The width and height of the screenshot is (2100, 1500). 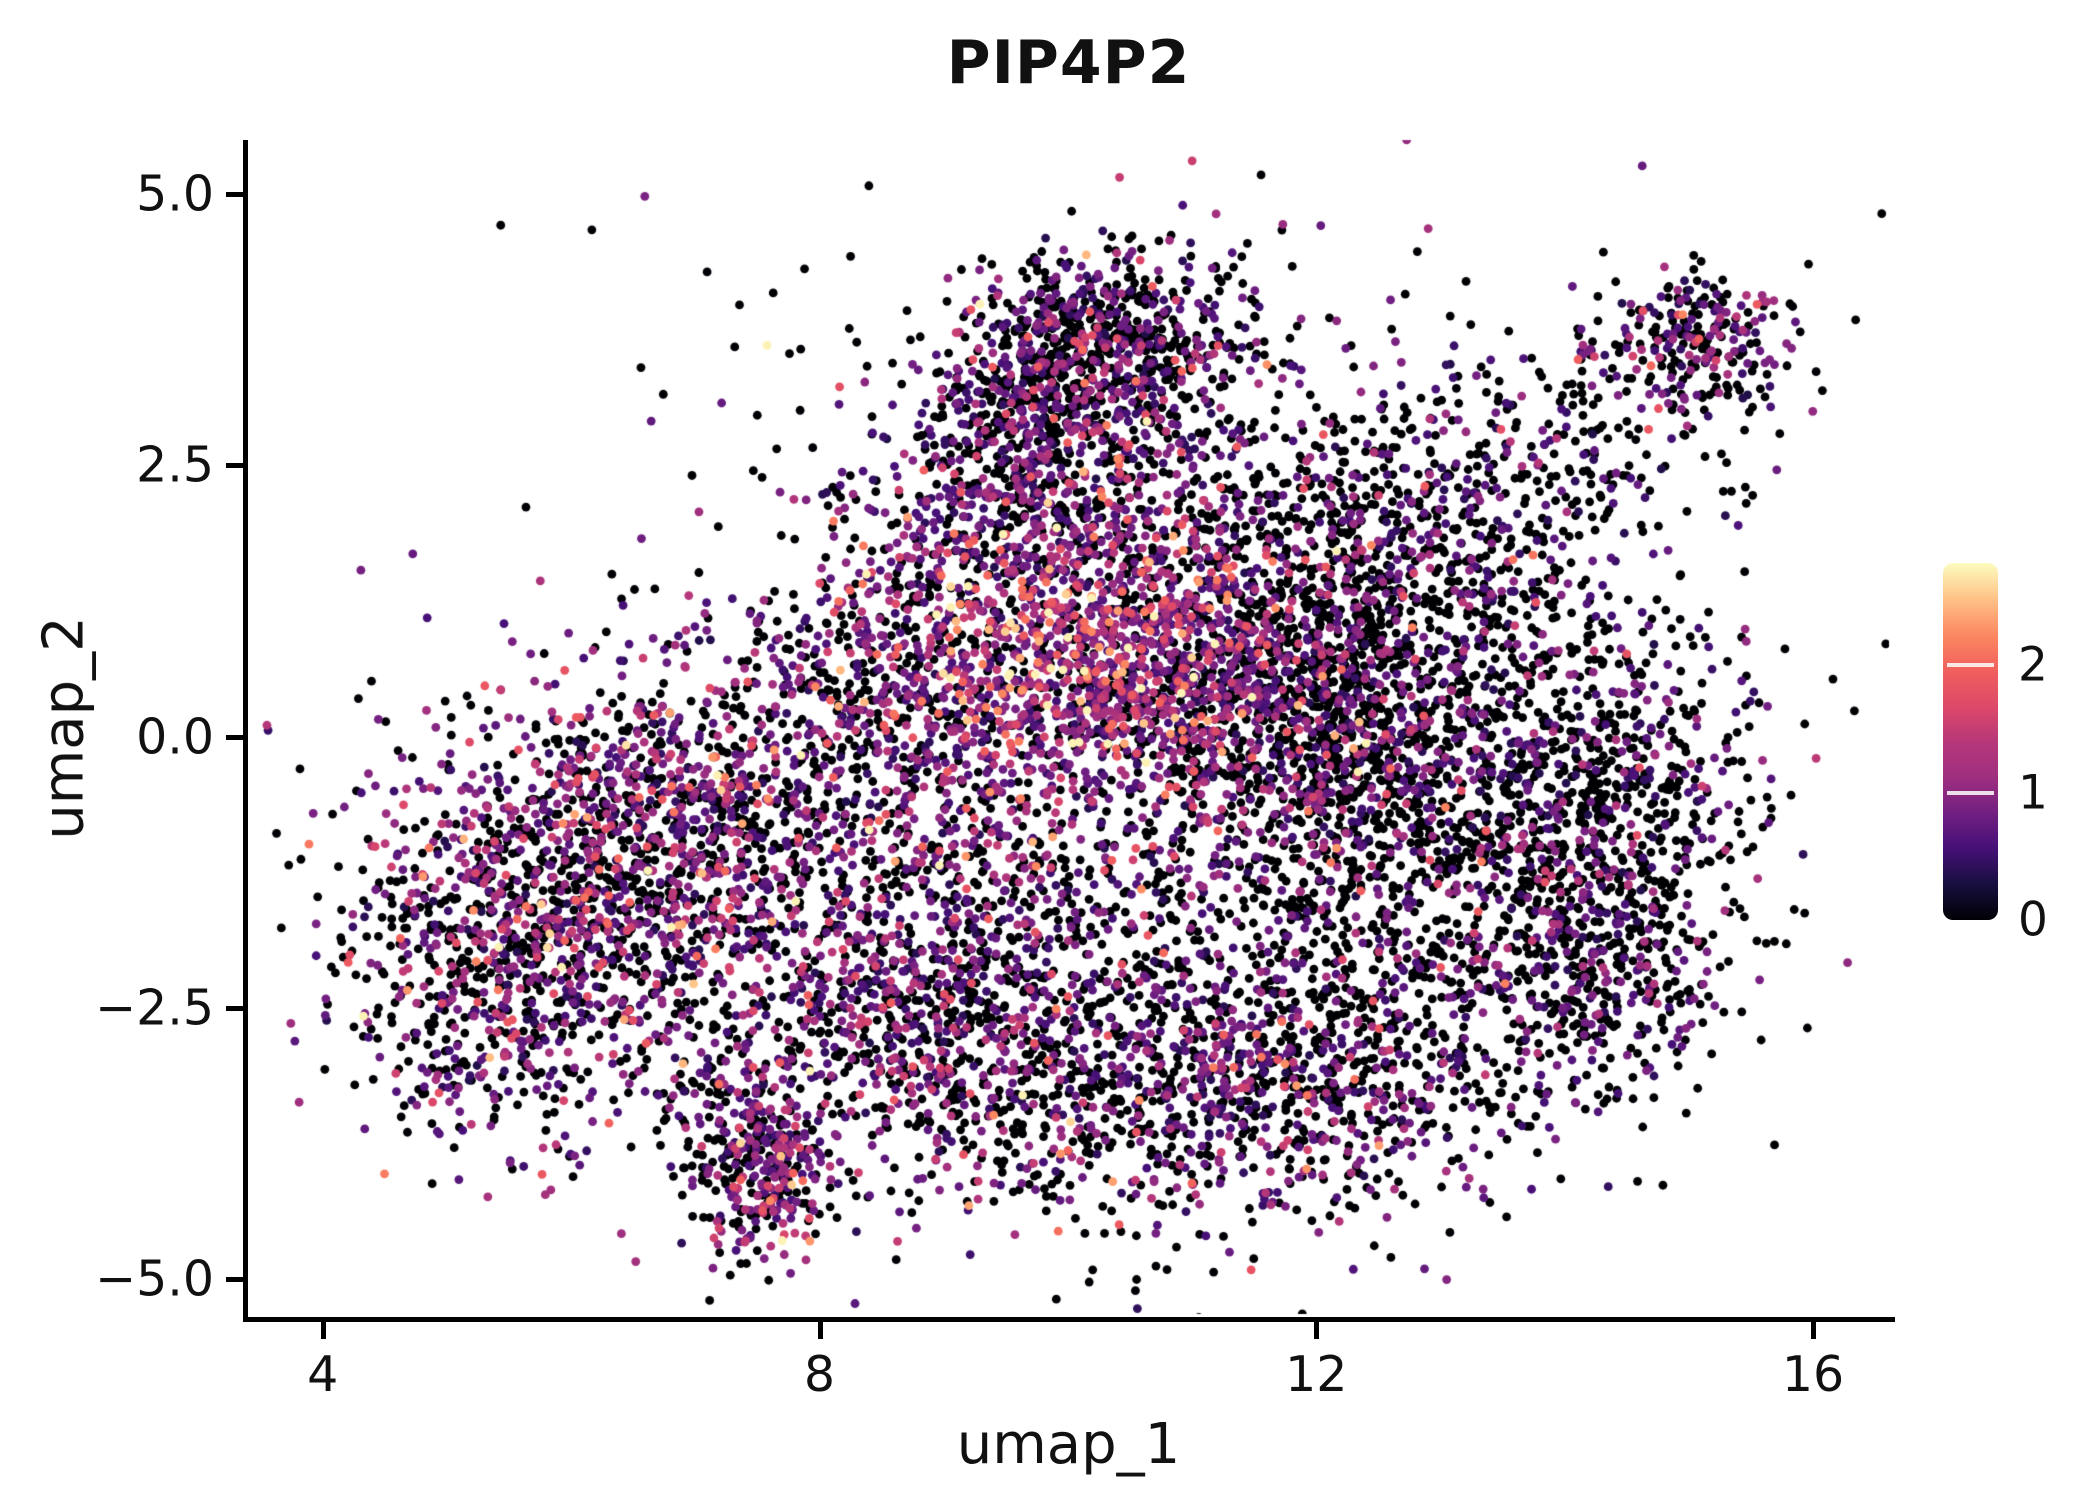 What do you see at coordinates (819, 1374) in the screenshot?
I see `x-tick-label: 8` at bounding box center [819, 1374].